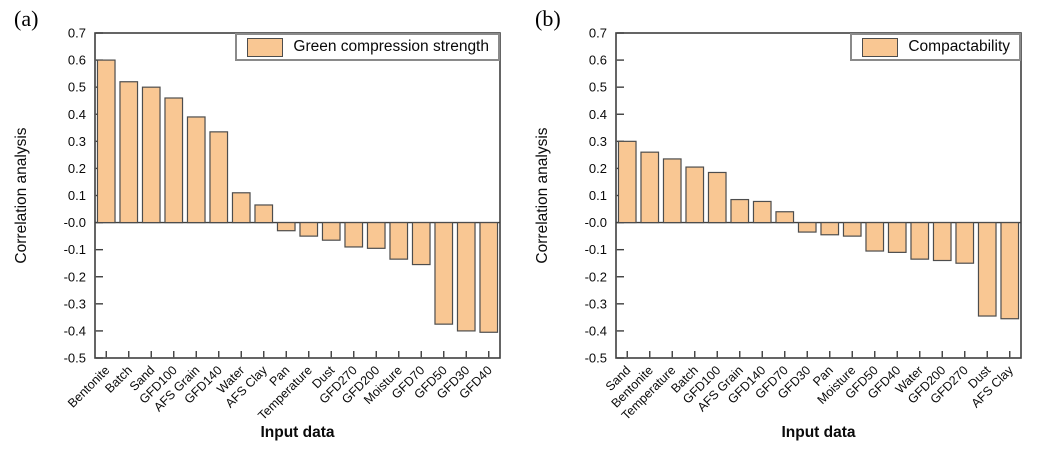 The height and width of the screenshot is (452, 1042). I want to click on x-axis-title-b: Input data, so click(818, 432).